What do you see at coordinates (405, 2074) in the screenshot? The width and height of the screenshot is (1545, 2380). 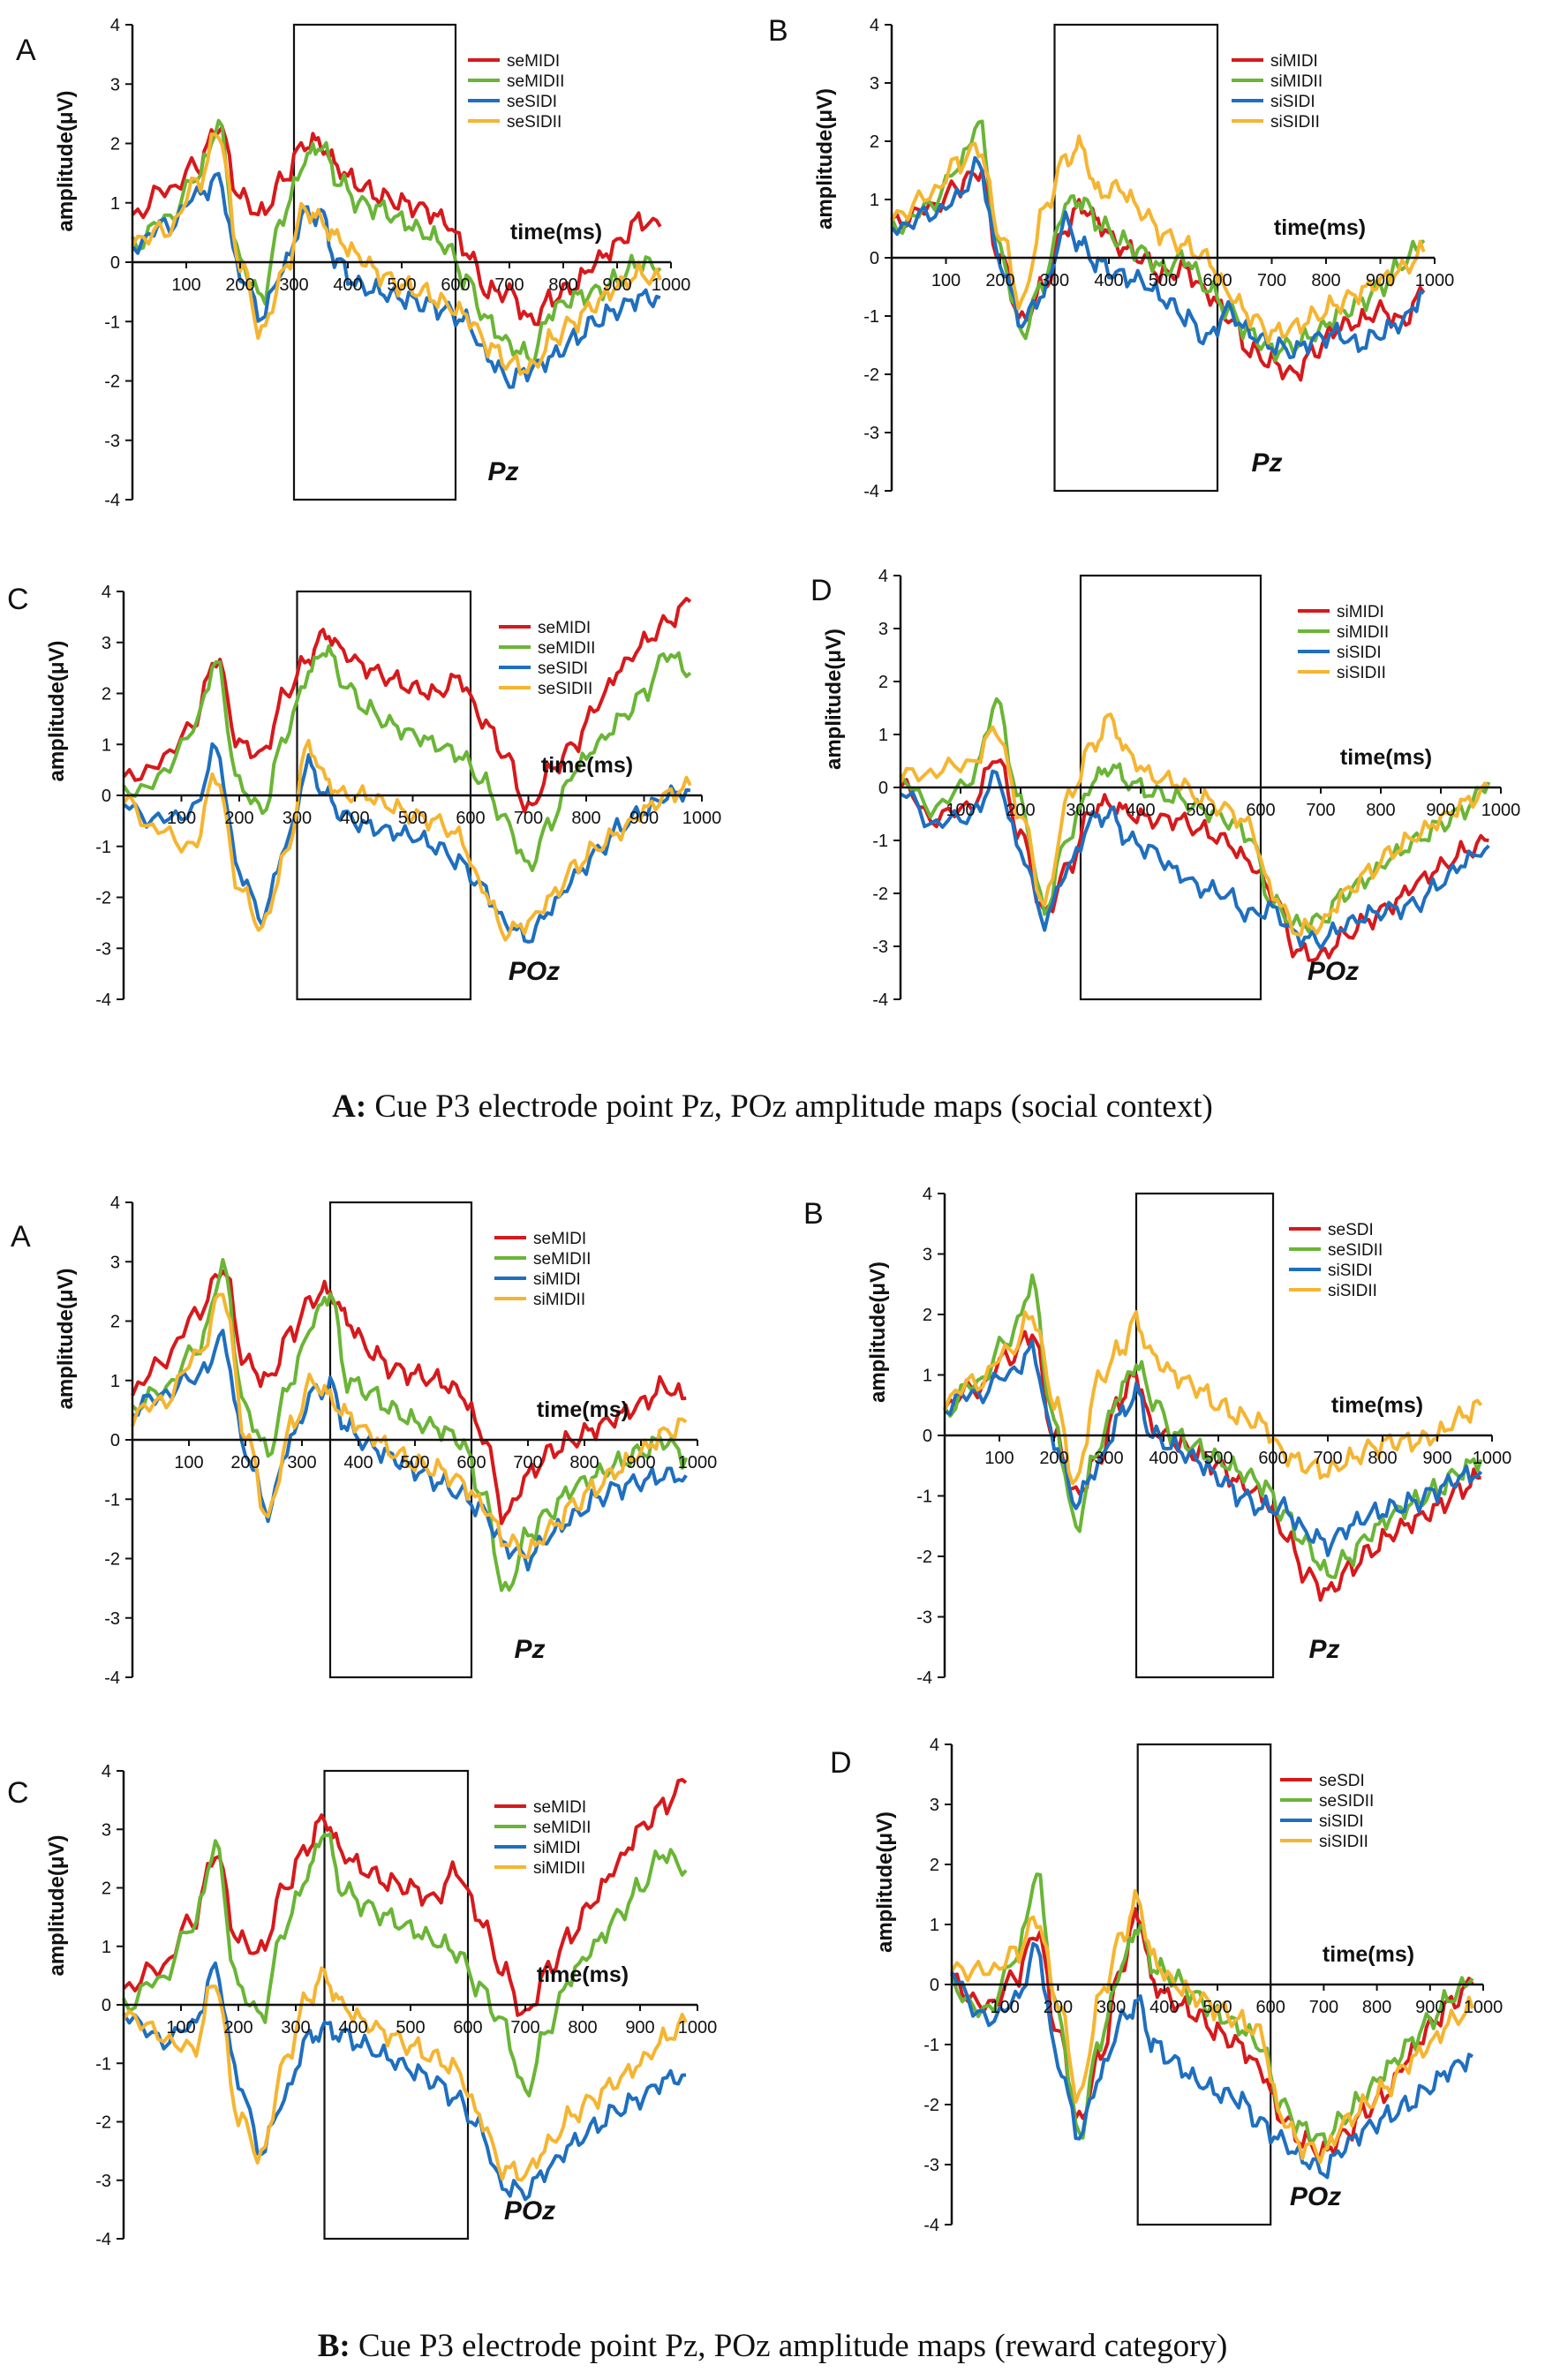 I see `series-line-siMIDII` at bounding box center [405, 2074].